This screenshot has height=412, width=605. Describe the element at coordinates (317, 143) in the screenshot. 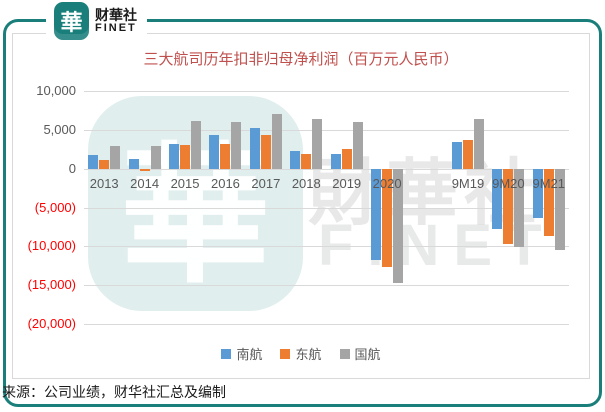

I see `bar-国航-2018` at that location.